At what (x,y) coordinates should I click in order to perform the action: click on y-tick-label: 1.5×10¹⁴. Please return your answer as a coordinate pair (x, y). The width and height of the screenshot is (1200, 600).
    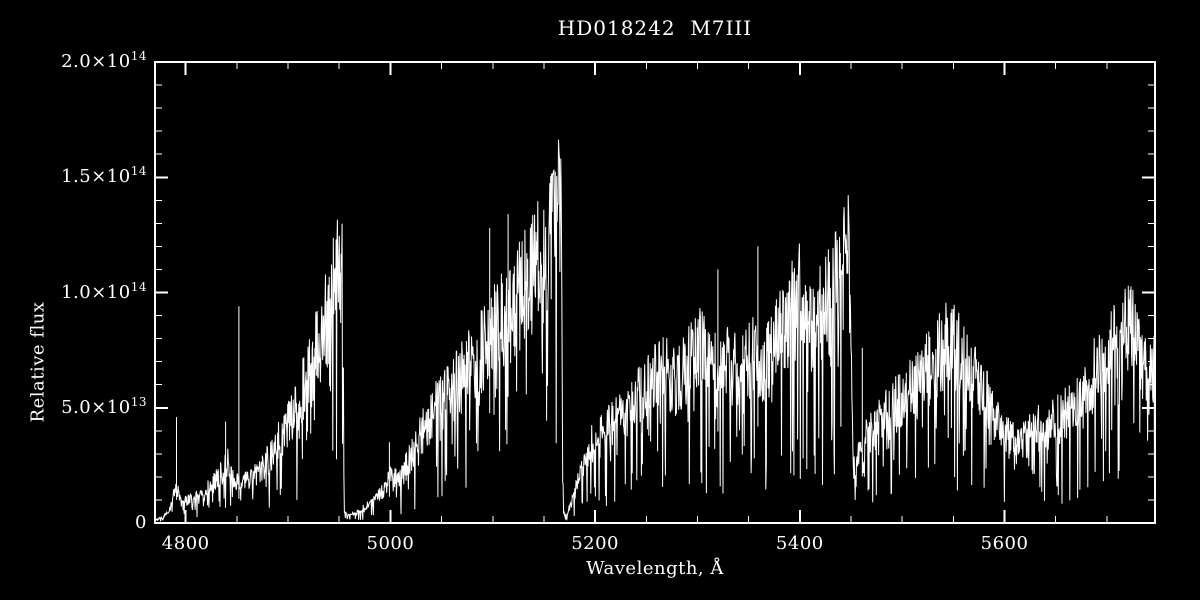
    Looking at the image, I should click on (104, 176).